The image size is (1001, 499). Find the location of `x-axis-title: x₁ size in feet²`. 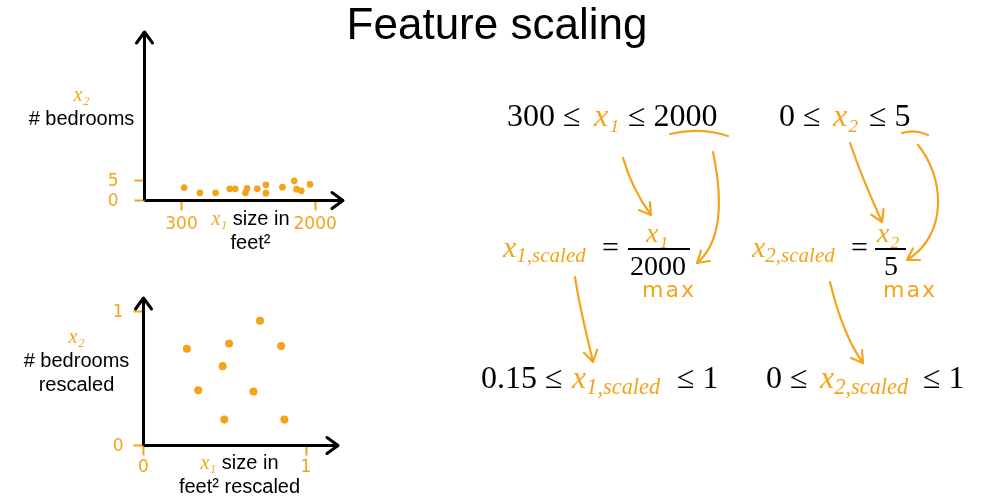

x-axis-title: x₁ size in feet² is located at coordinates (250, 229).